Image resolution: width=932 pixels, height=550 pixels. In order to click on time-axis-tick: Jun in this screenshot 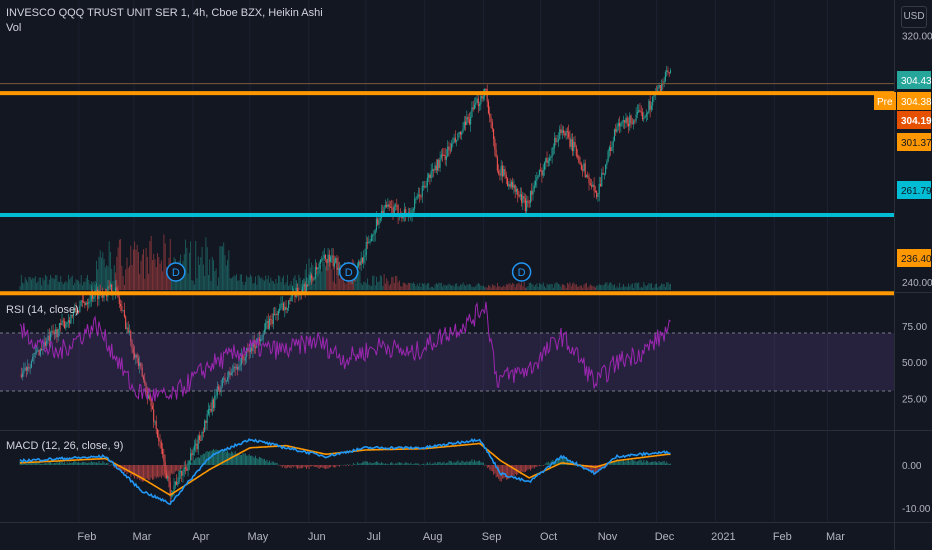, I will do `click(317, 537)`.